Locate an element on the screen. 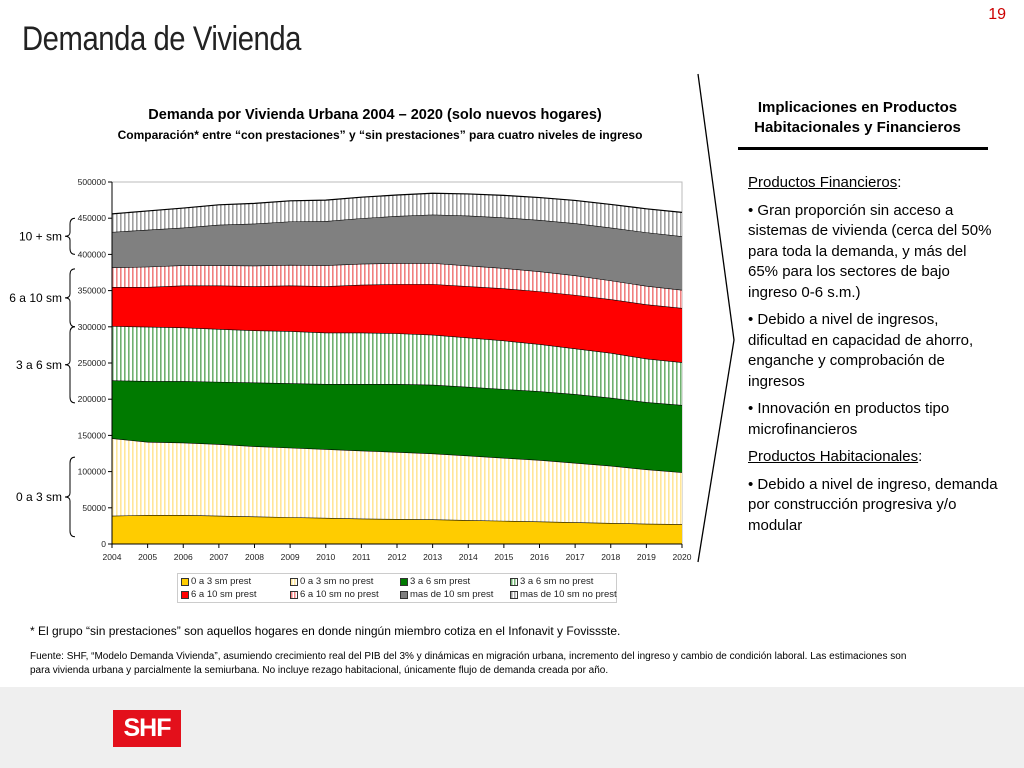 The width and height of the screenshot is (1024, 768). page-number: 19 is located at coordinates (997, 14).